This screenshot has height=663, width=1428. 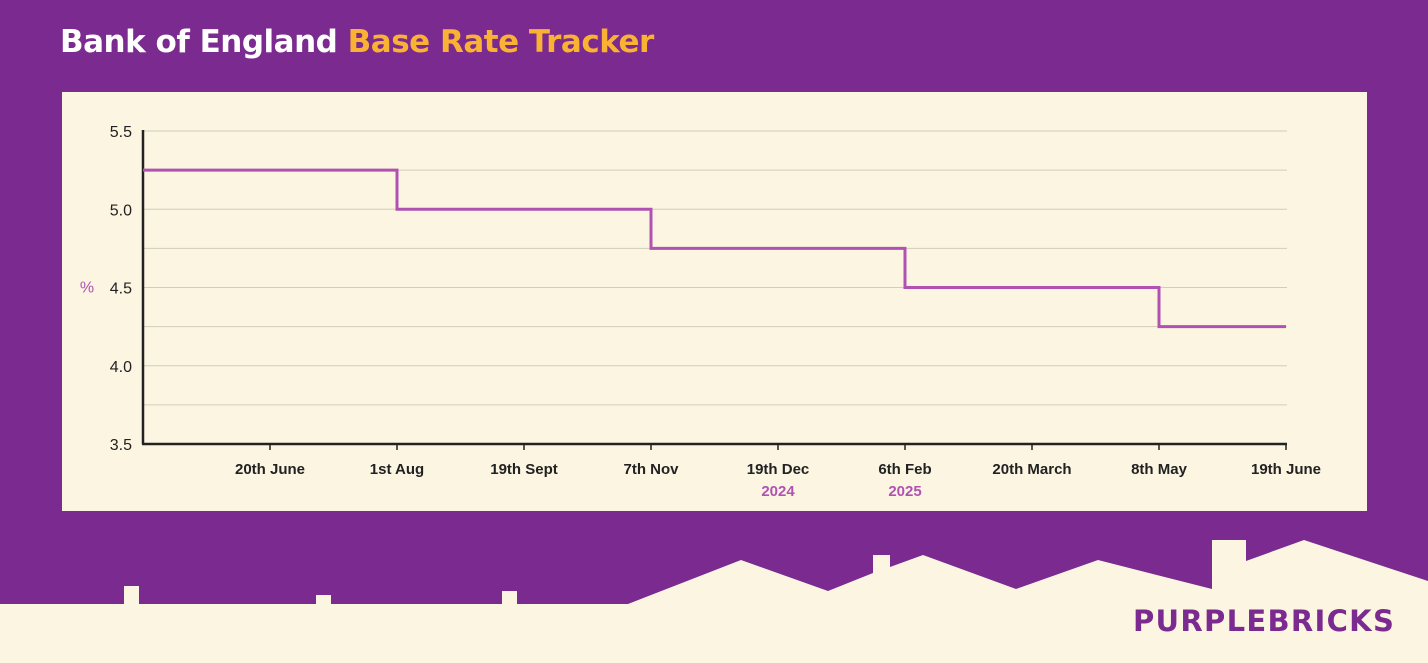 I want to click on year-label: 2025, so click(x=904, y=491).